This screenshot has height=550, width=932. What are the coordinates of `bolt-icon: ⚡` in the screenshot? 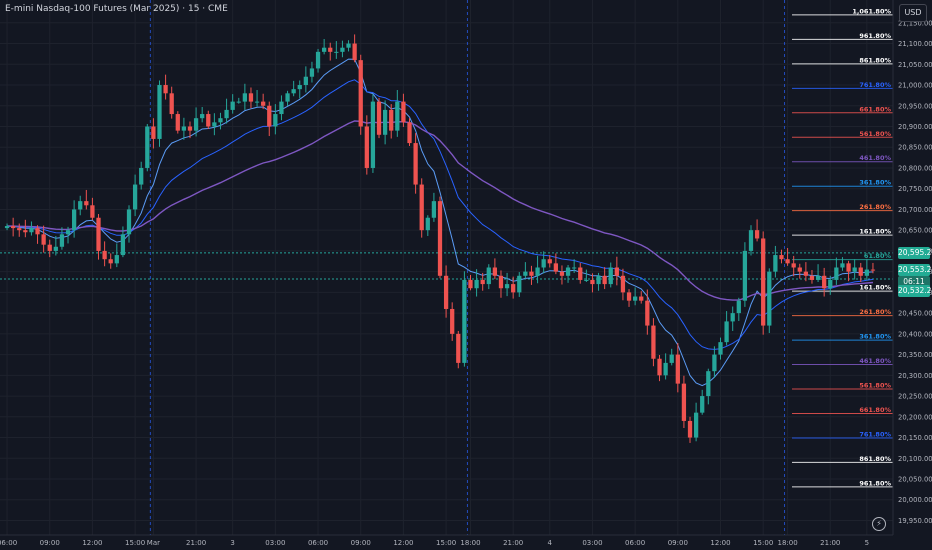 It's located at (879, 524).